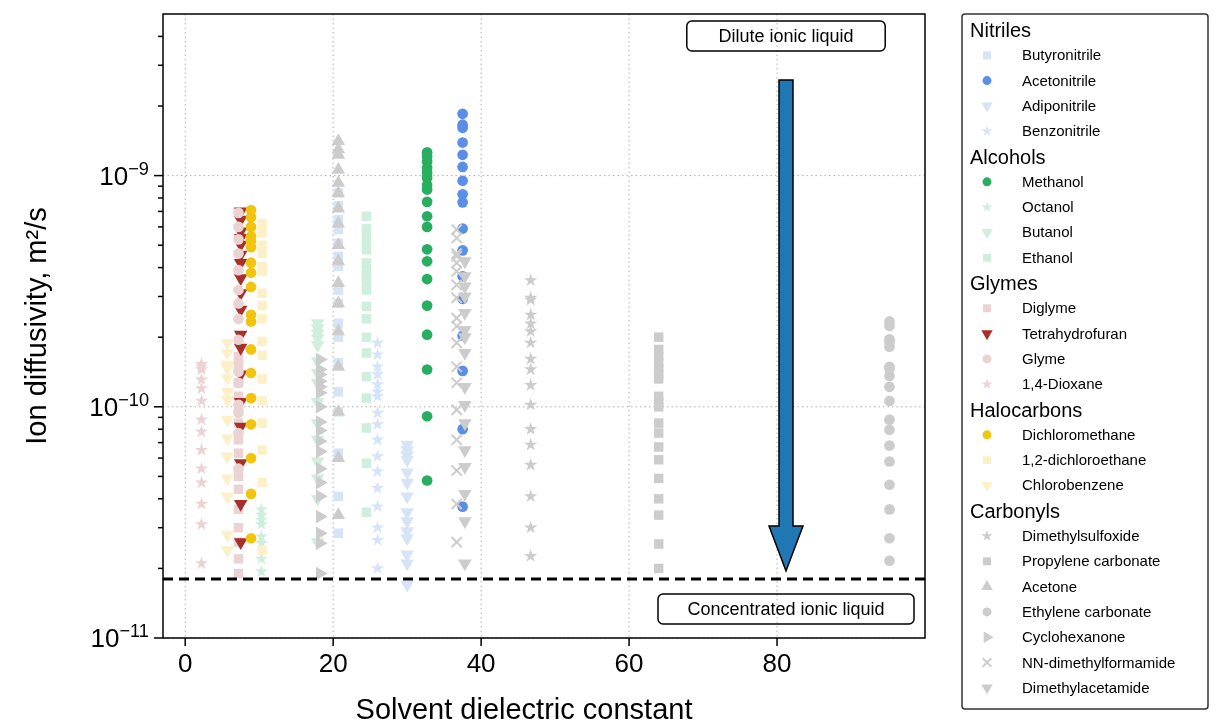  I want to click on legend-label: Octanol, so click(1048, 207).